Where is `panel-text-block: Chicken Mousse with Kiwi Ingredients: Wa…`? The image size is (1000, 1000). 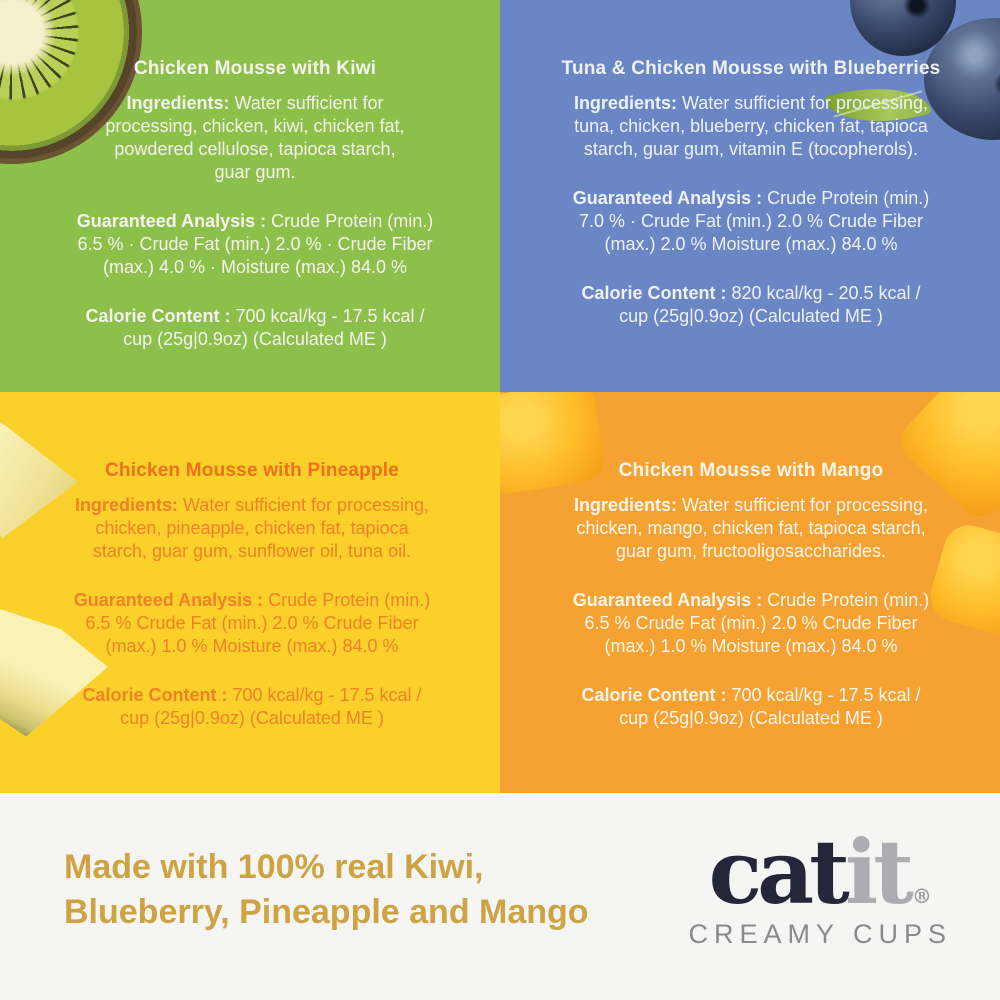
panel-text-block: Chicken Mousse with Kiwi Ingredients: Wa… is located at coordinates (255, 204).